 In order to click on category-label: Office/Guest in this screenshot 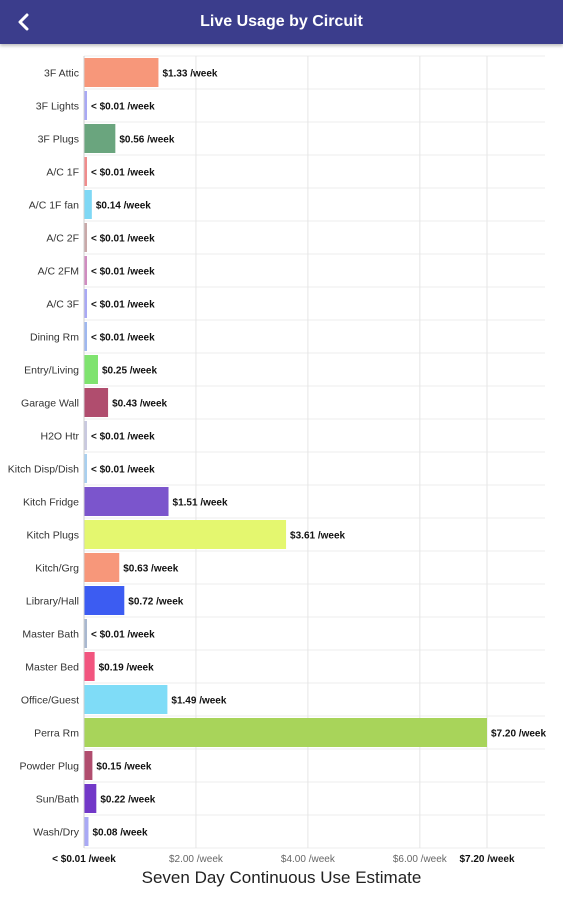, I will do `click(50, 701)`.